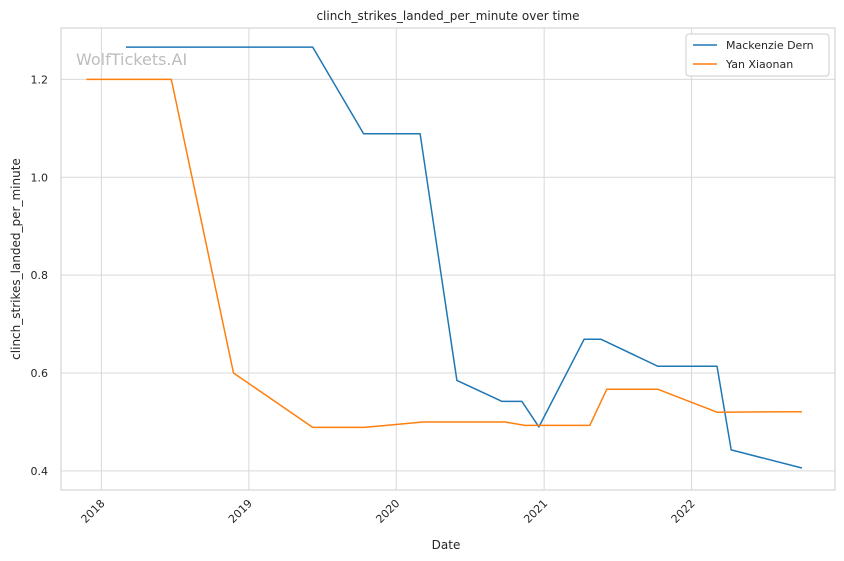 The height and width of the screenshot is (561, 844). What do you see at coordinates (535, 511) in the screenshot?
I see `x-tick-label: 2021` at bounding box center [535, 511].